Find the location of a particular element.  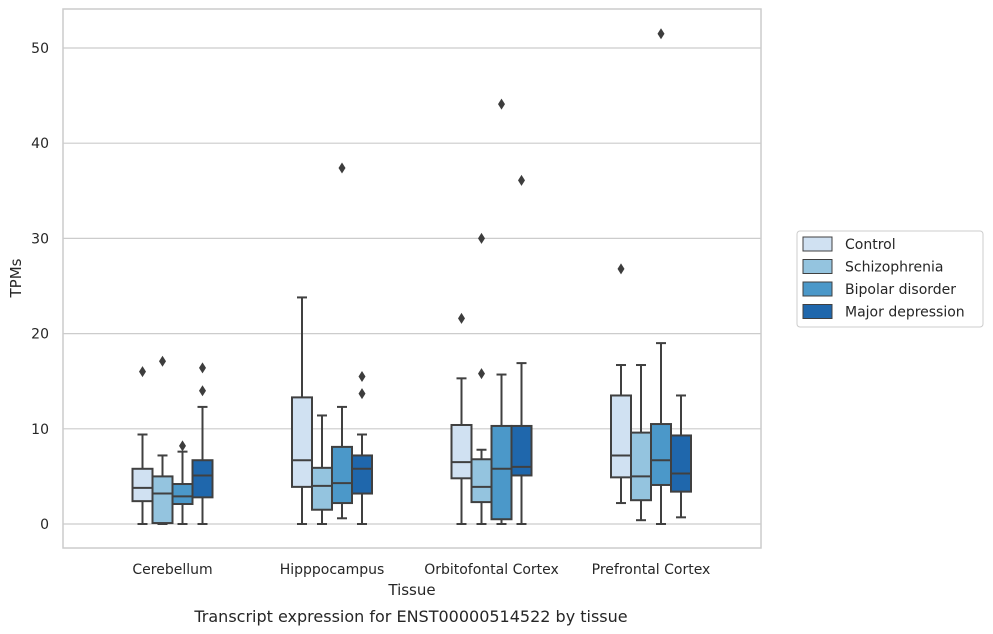

y-axis-label: TPMs is located at coordinates (16, 278).